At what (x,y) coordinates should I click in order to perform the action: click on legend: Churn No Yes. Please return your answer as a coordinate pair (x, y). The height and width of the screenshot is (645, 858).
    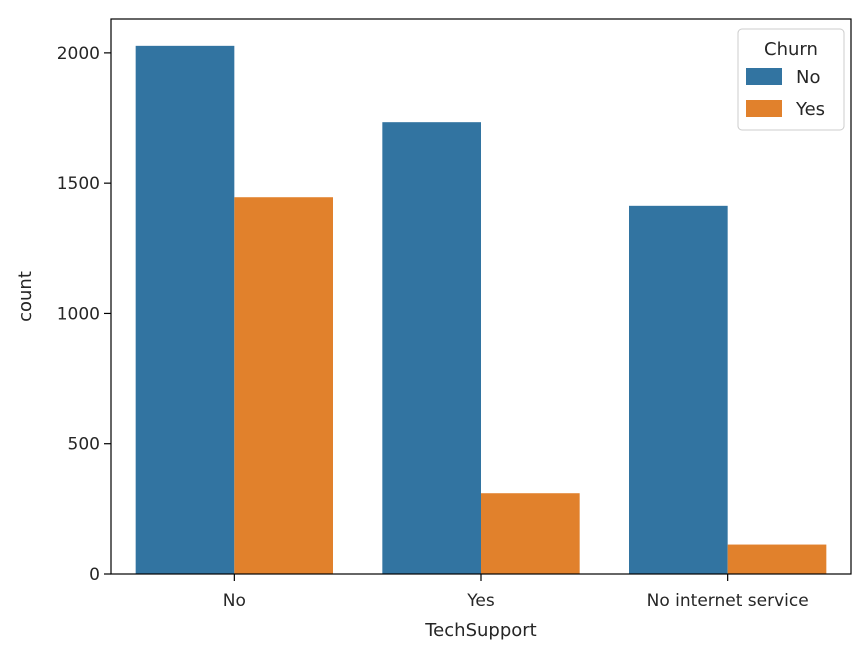
    Looking at the image, I should click on (791, 79).